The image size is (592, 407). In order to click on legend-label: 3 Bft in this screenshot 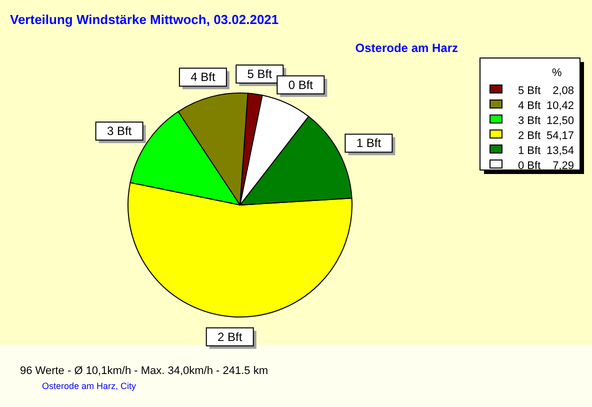, I will do `click(529, 121)`.